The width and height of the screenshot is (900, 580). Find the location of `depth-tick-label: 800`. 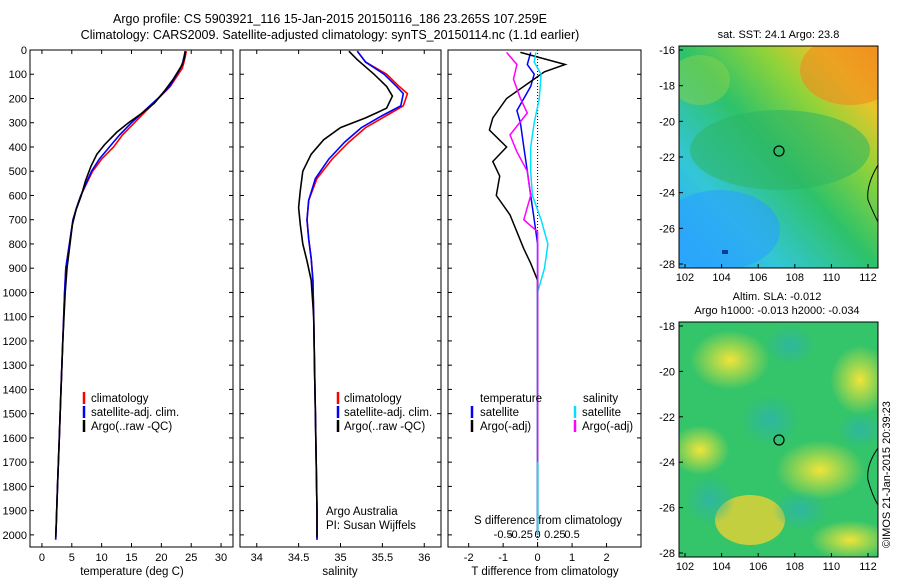

depth-tick-label: 800 is located at coordinates (18, 245).